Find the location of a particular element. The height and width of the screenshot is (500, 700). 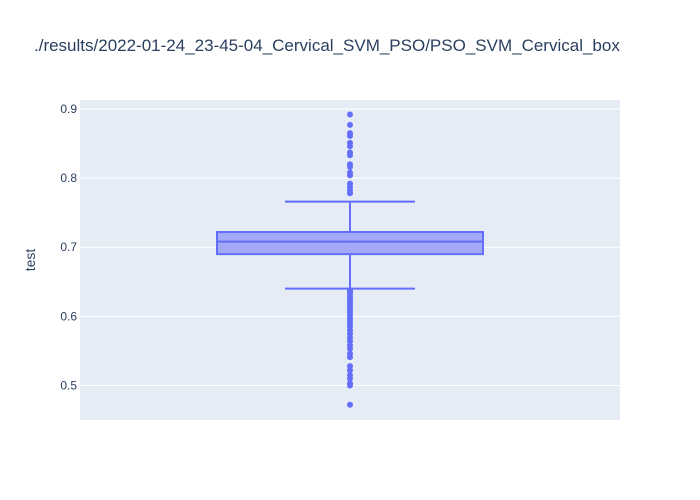

y-tick-label: 0.9 is located at coordinates (68, 109).